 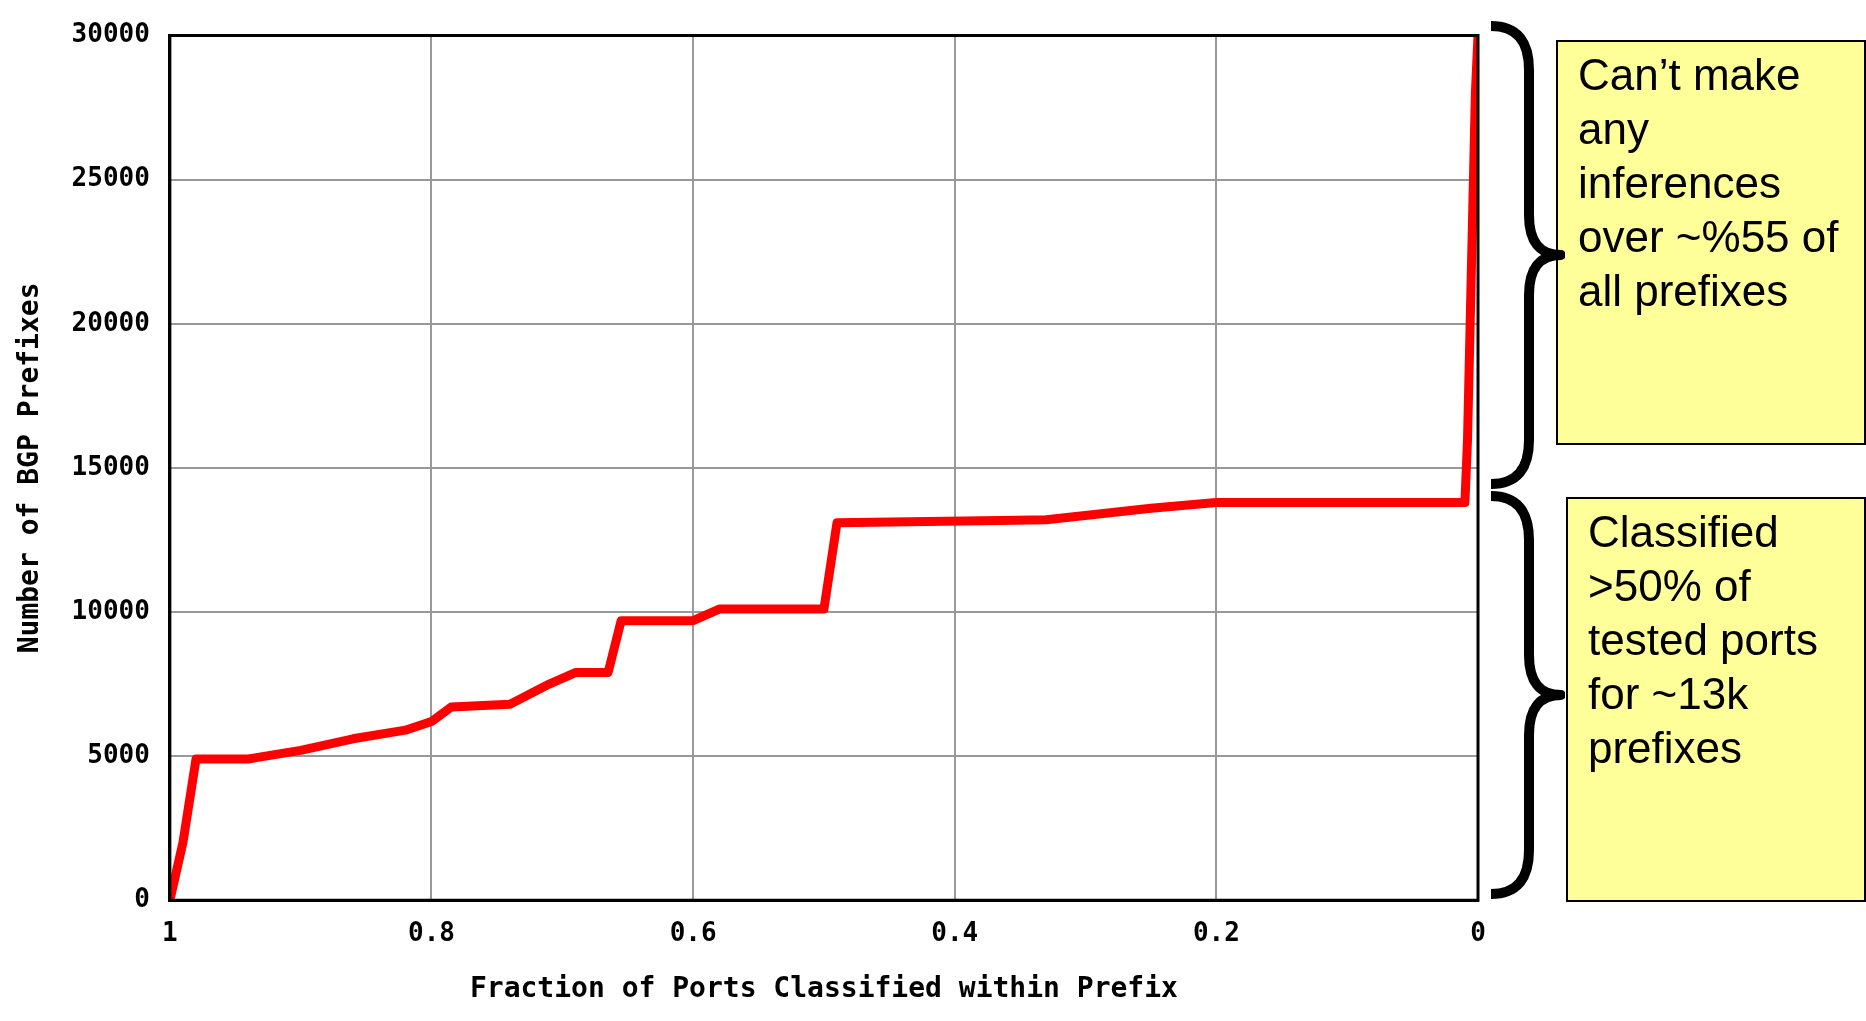 I want to click on x-axis-title: Fraction of Ports Classified within Prefix, so click(x=824, y=988).